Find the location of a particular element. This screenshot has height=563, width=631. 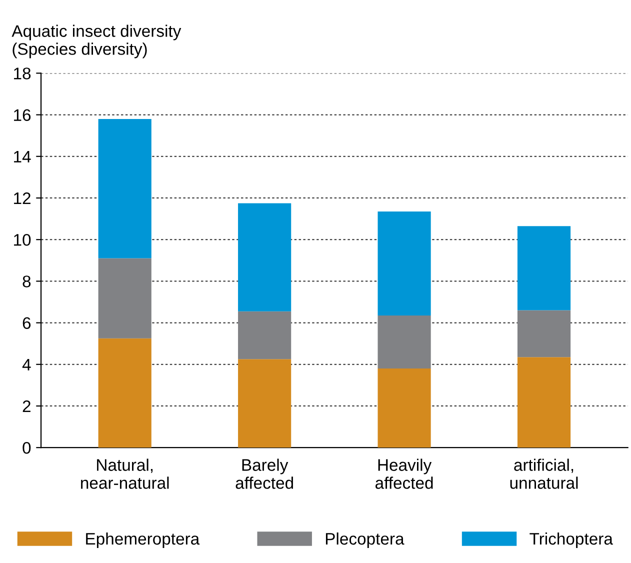

legend-label: Ephemeroptera is located at coordinates (143, 540).